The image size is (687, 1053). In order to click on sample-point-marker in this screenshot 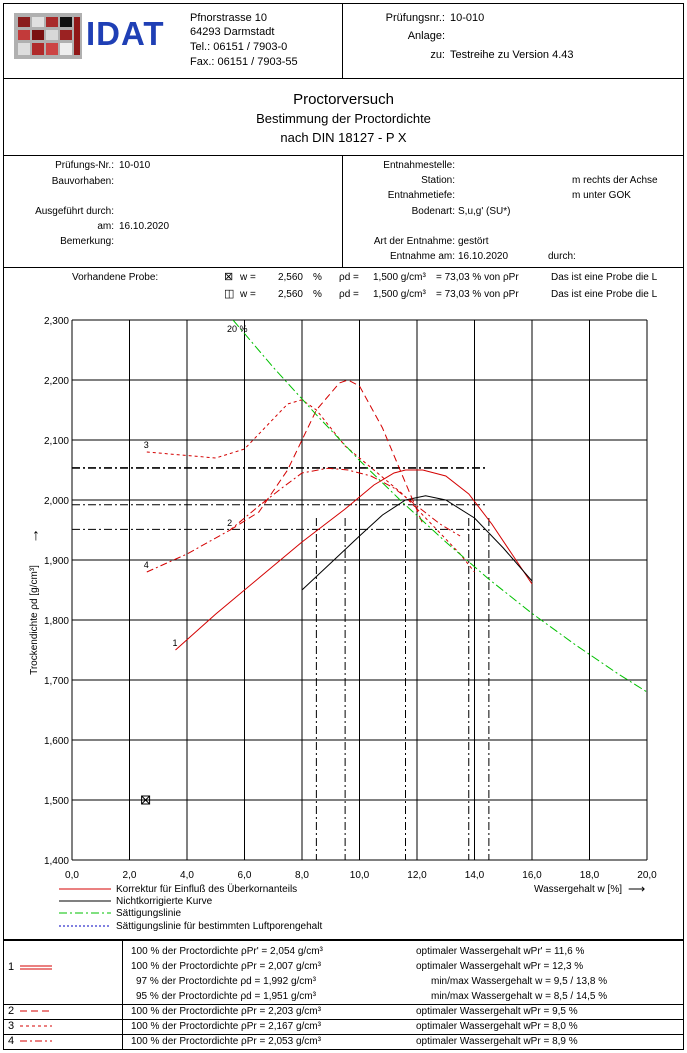, I will do `click(146, 800)`.